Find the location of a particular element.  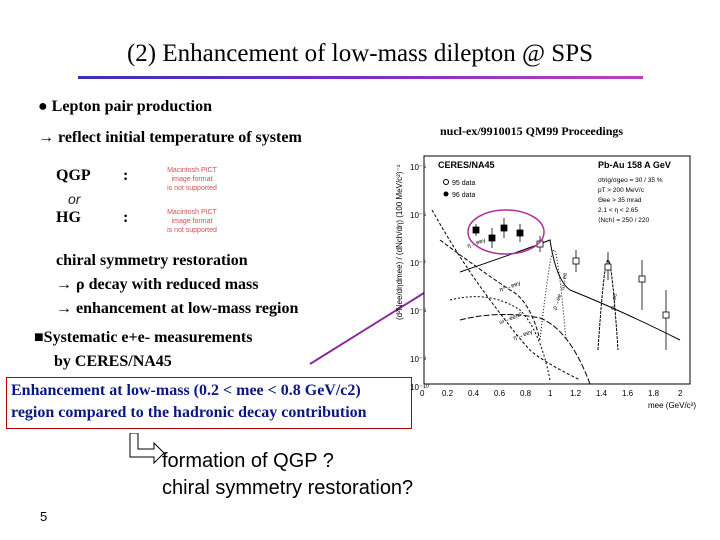

systematic-line: ■Systematic e+e- measurements is located at coordinates (143, 337).